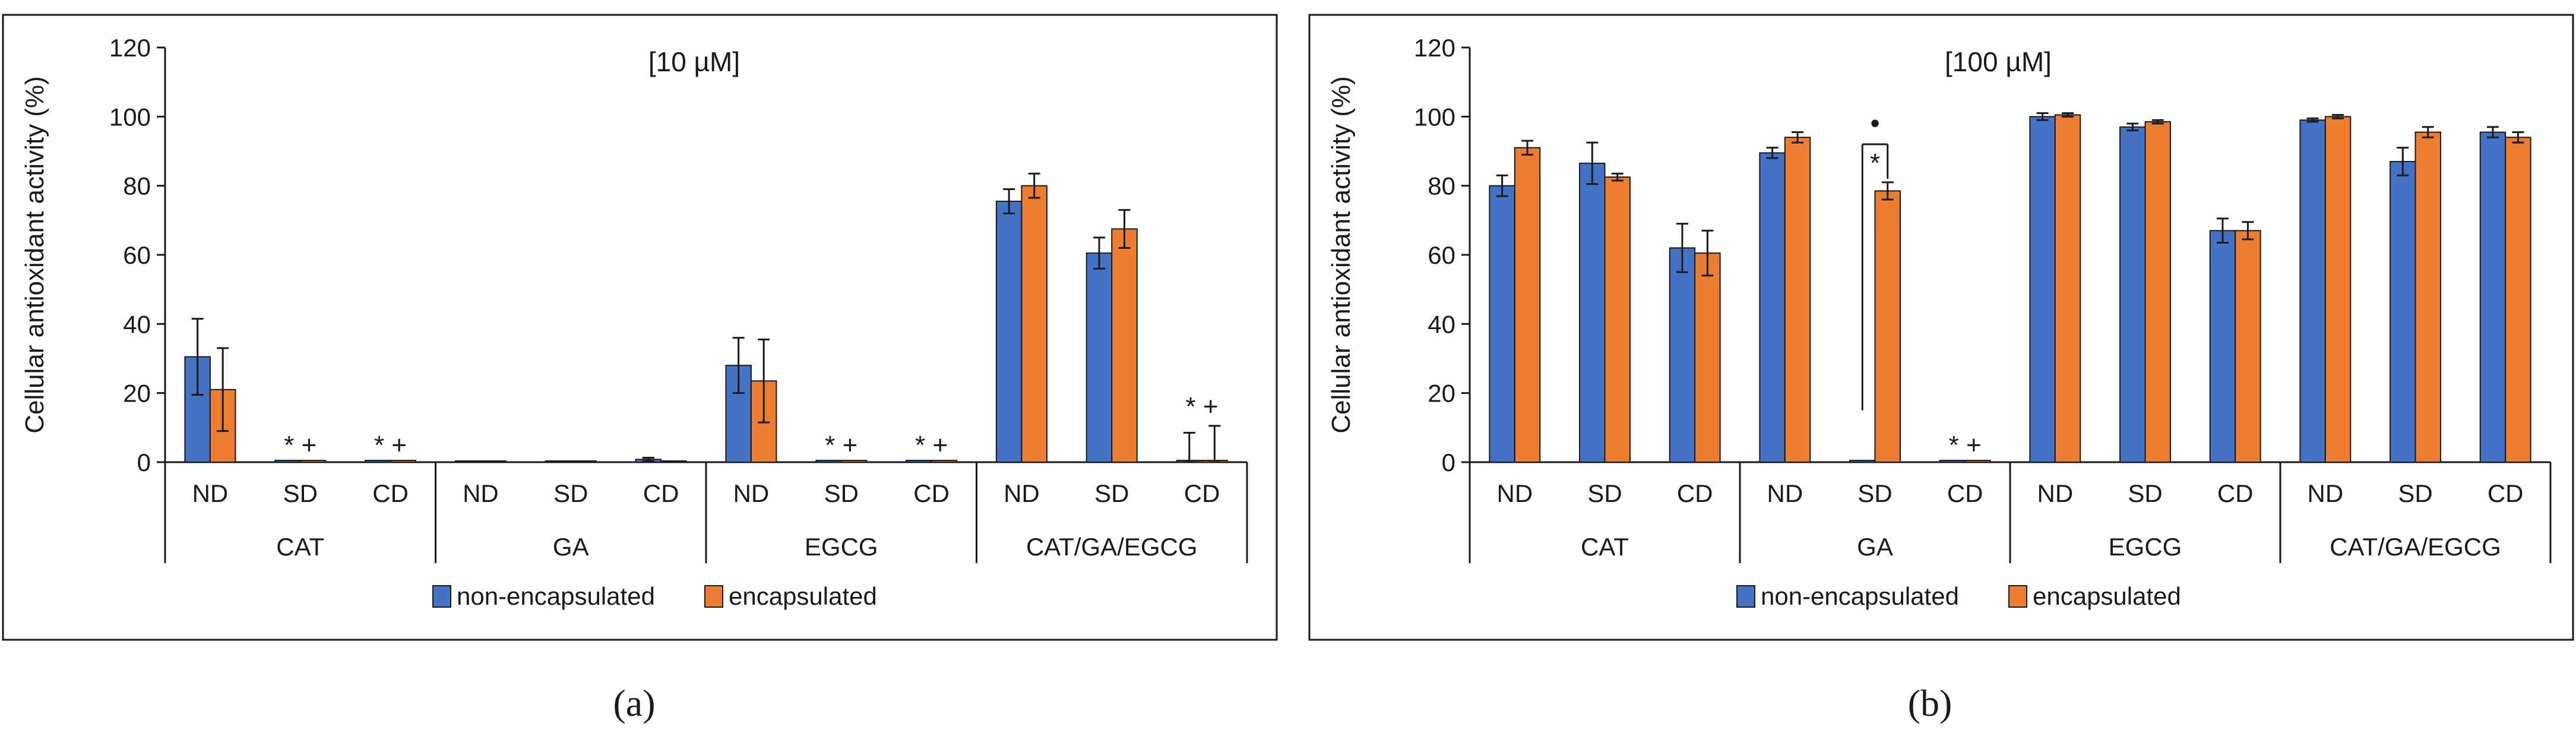 This screenshot has height=736, width=2576. I want to click on legend-label-non-encapsulated: non-encapsulated, so click(1860, 596).